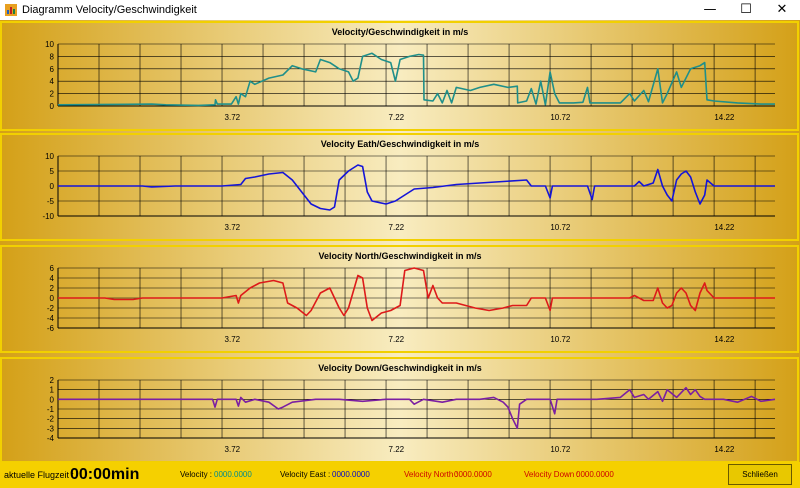 The image size is (800, 488). What do you see at coordinates (710, 9) in the screenshot?
I see `minimize-button: —` at bounding box center [710, 9].